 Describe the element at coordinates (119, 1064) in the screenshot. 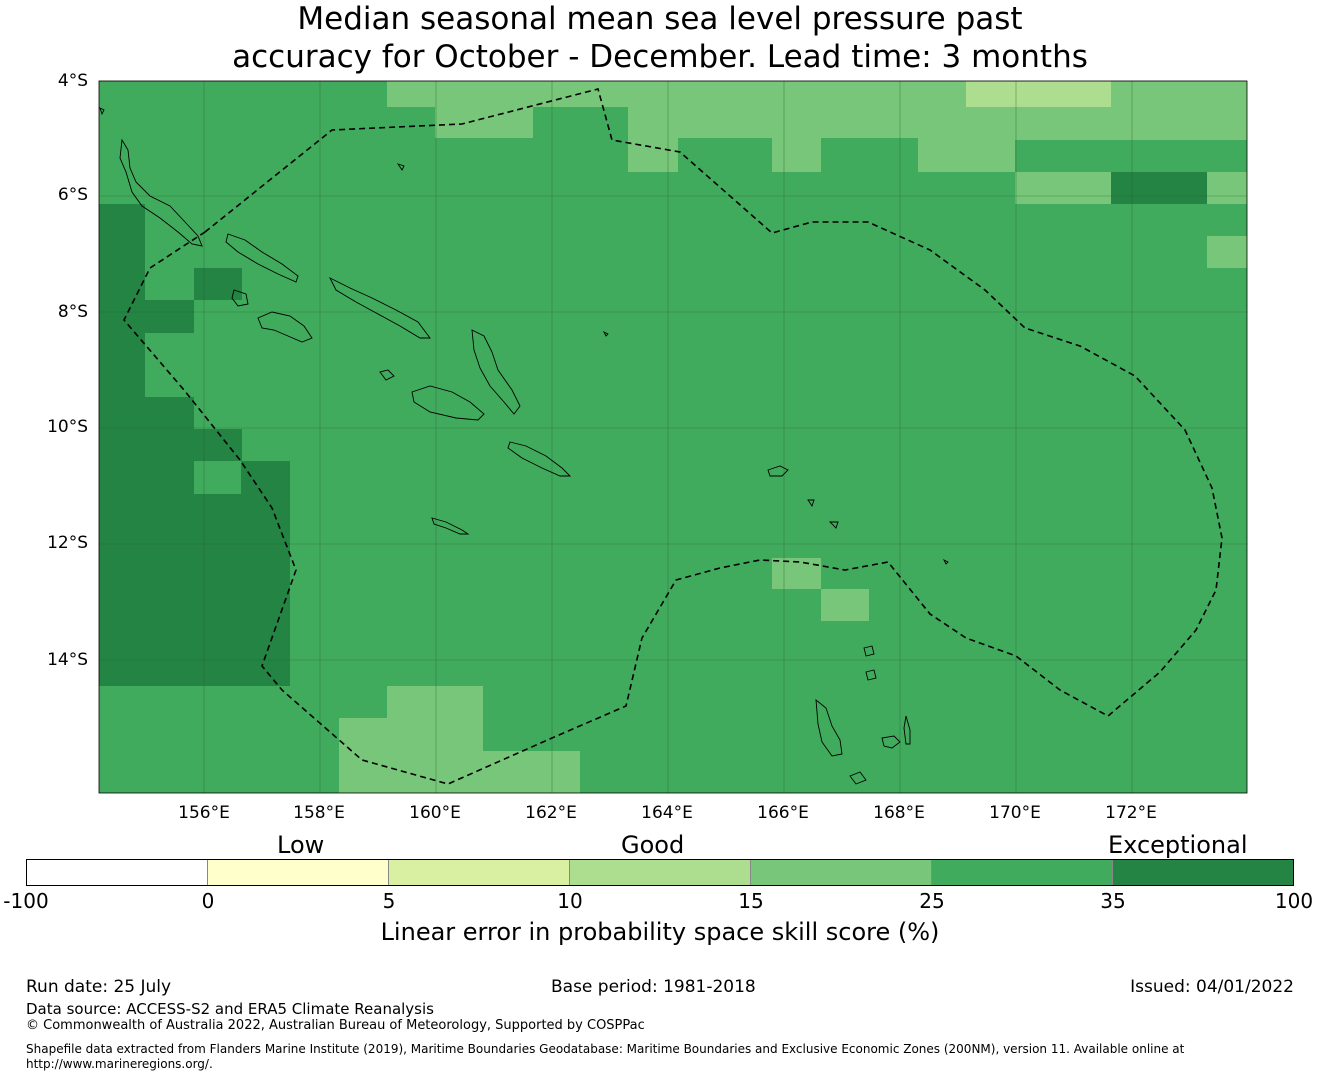

I see `shapefile-credit-line-2: http://www.marineregions.org/.` at that location.